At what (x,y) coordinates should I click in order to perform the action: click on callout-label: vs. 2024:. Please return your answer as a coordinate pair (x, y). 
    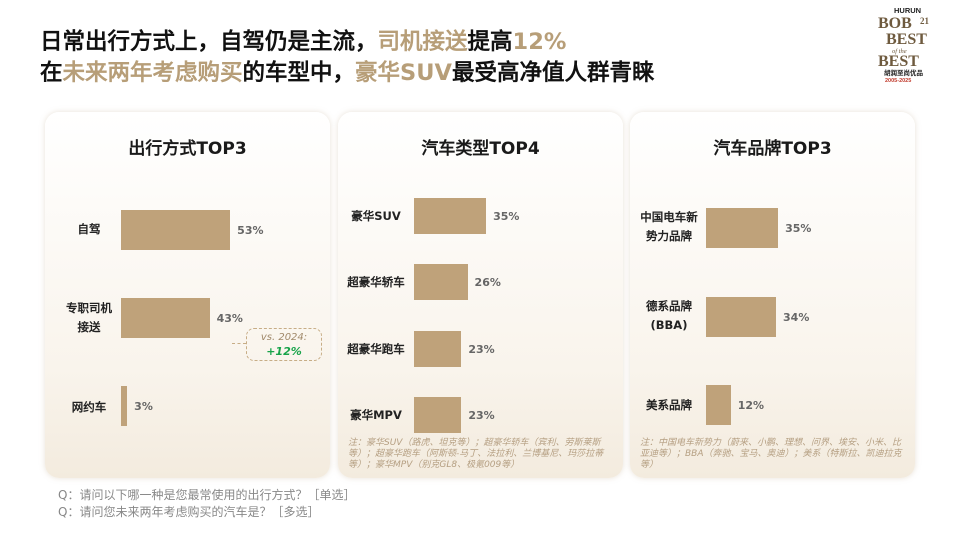
    Looking at the image, I should click on (284, 337).